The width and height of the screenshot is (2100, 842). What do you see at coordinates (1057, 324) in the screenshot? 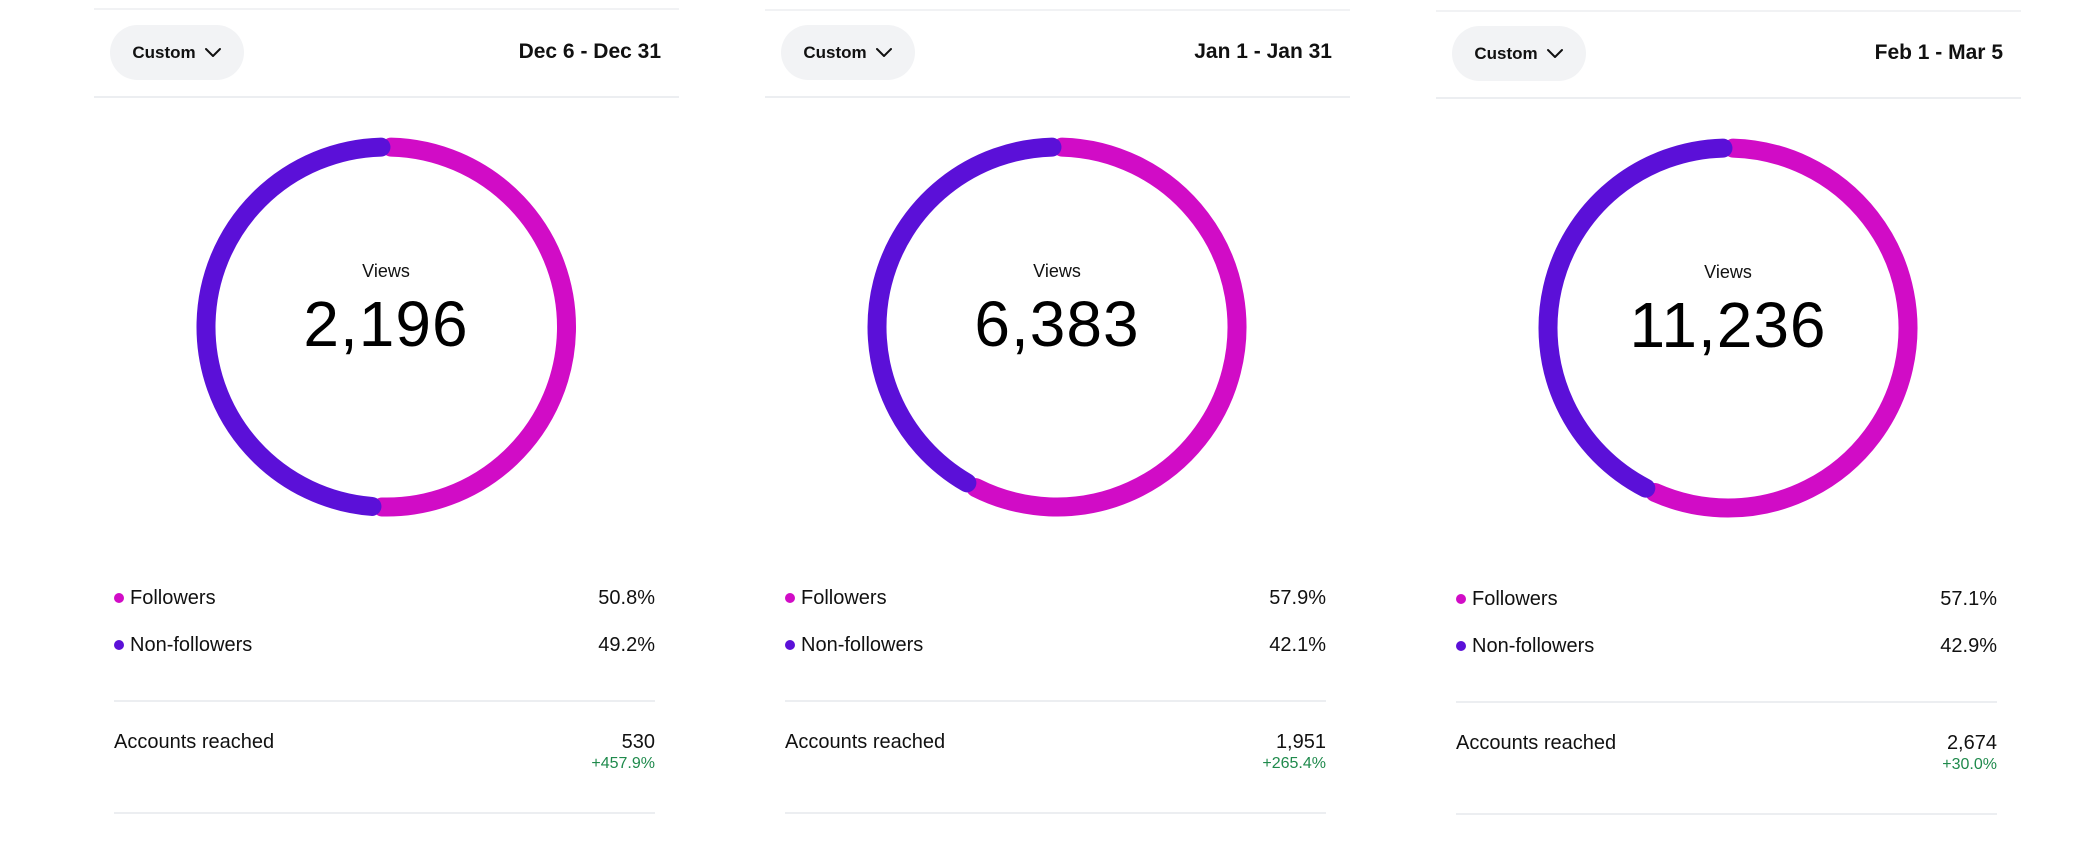
I see `views-count: 6,383` at bounding box center [1057, 324].